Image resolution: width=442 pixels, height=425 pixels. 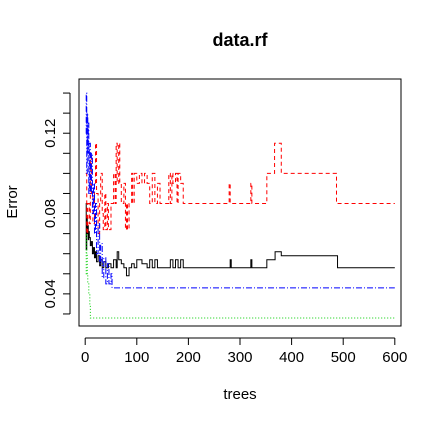 What do you see at coordinates (343, 357) in the screenshot?
I see `x-tick-label: 500` at bounding box center [343, 357].